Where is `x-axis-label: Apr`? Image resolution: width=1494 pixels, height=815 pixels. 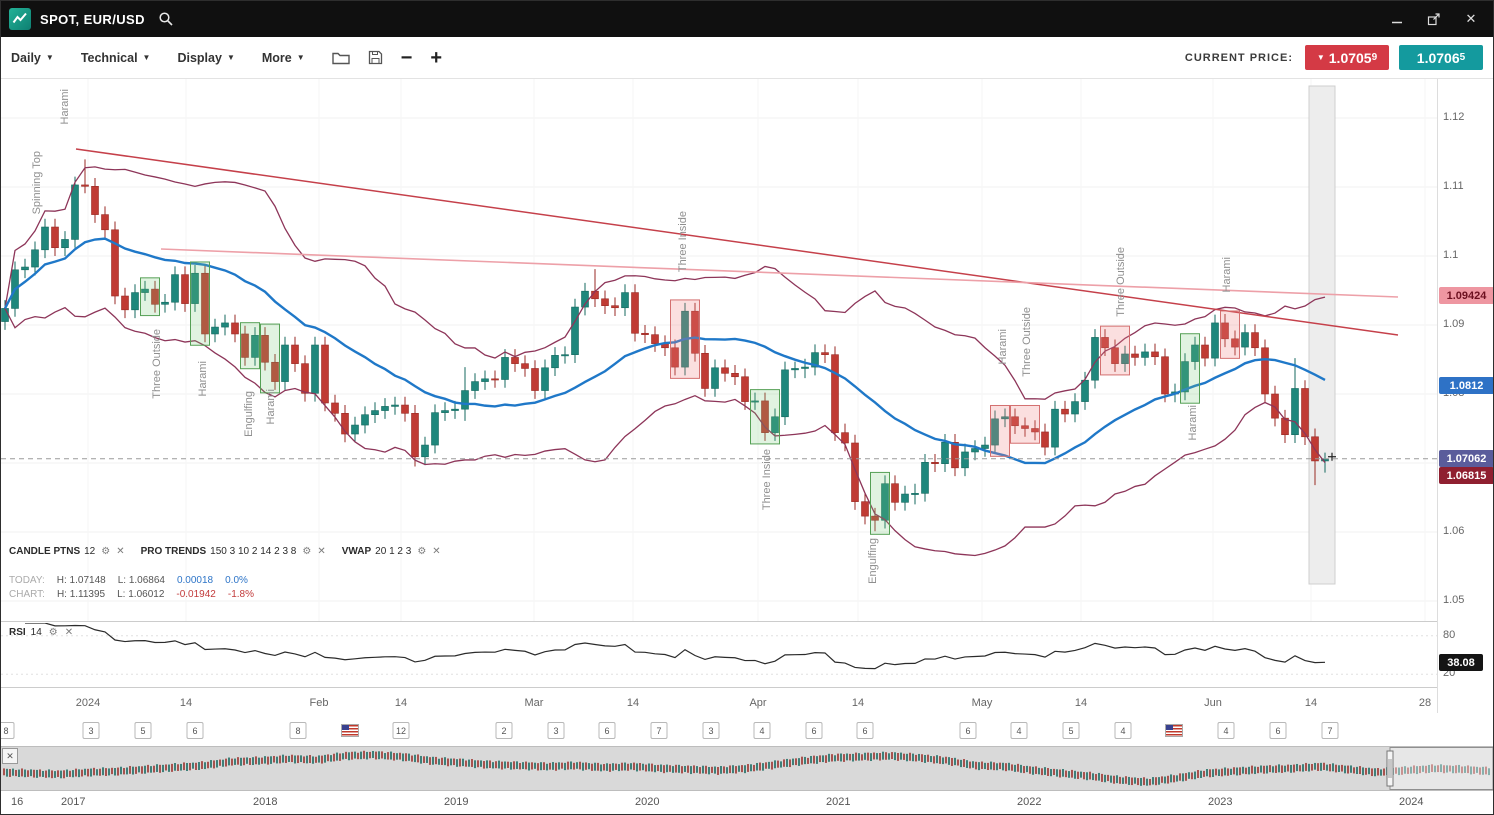
x-axis-label: Apr is located at coordinates (758, 703).